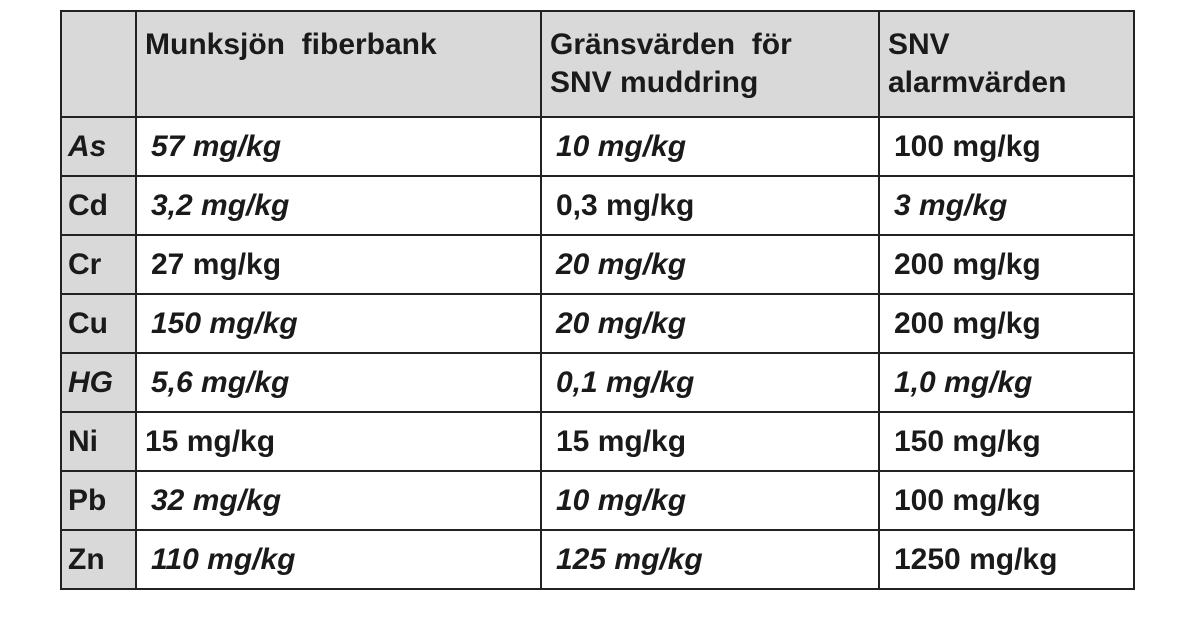  What do you see at coordinates (1006, 382) in the screenshot?
I see `value-cell: 1,0 mg/kg` at bounding box center [1006, 382].